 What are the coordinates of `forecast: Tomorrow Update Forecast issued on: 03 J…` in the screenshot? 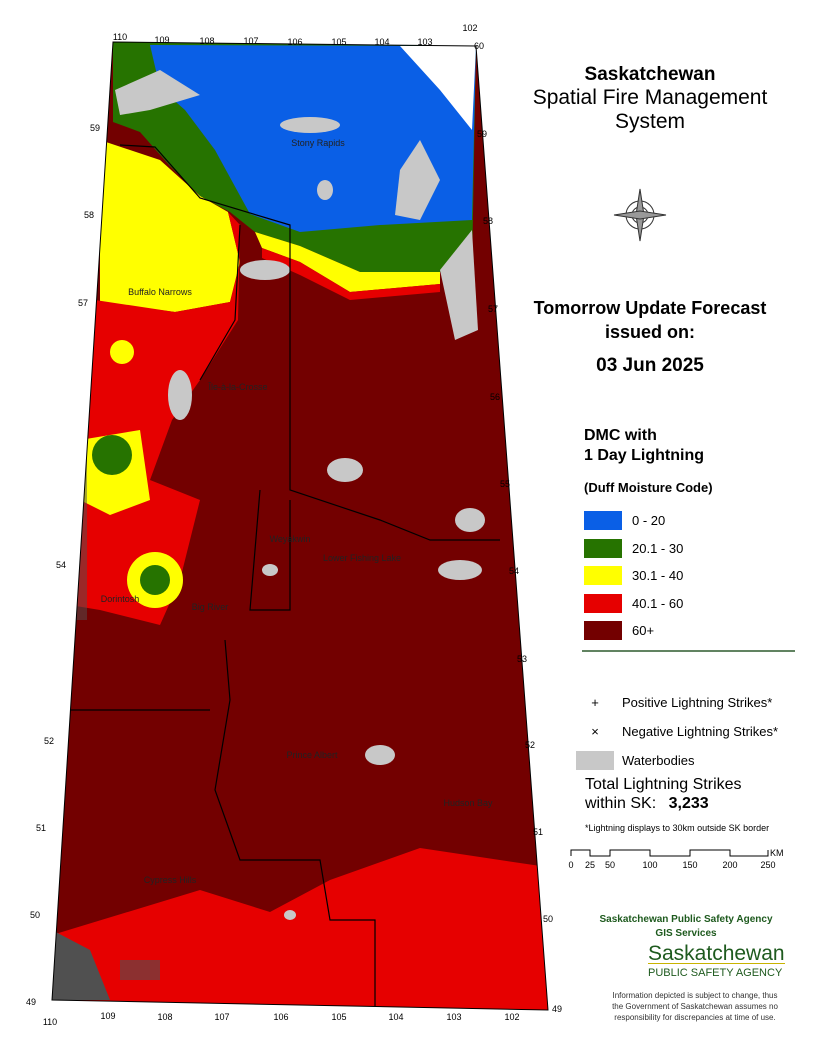 It's located at (650, 337).